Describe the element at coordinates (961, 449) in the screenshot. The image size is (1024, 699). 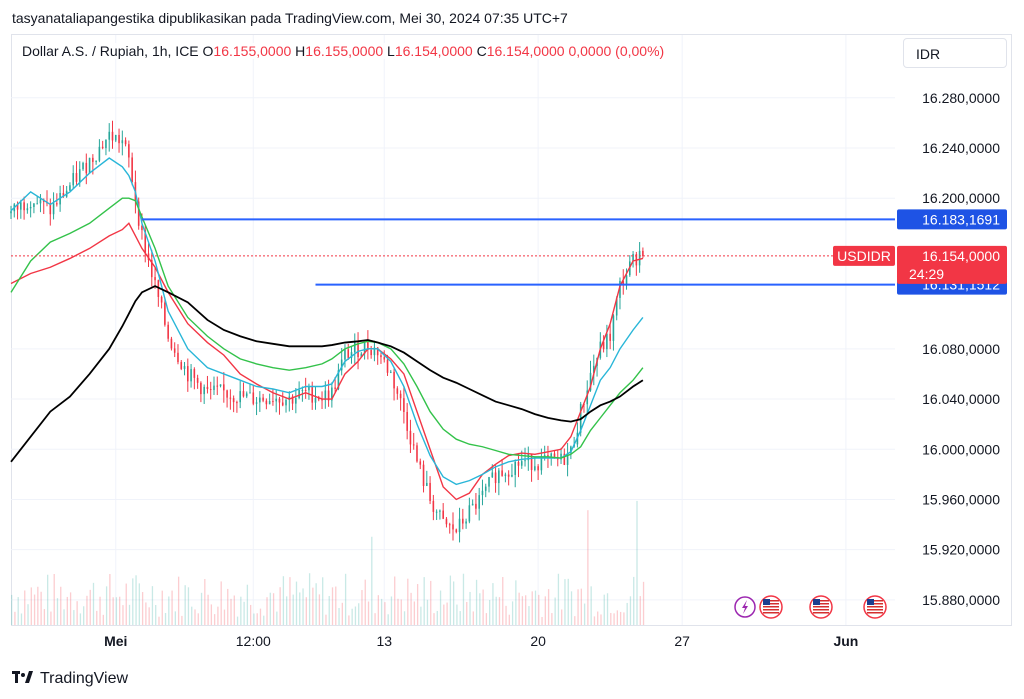
I see `y-tick-label: 16.000,0000` at that location.